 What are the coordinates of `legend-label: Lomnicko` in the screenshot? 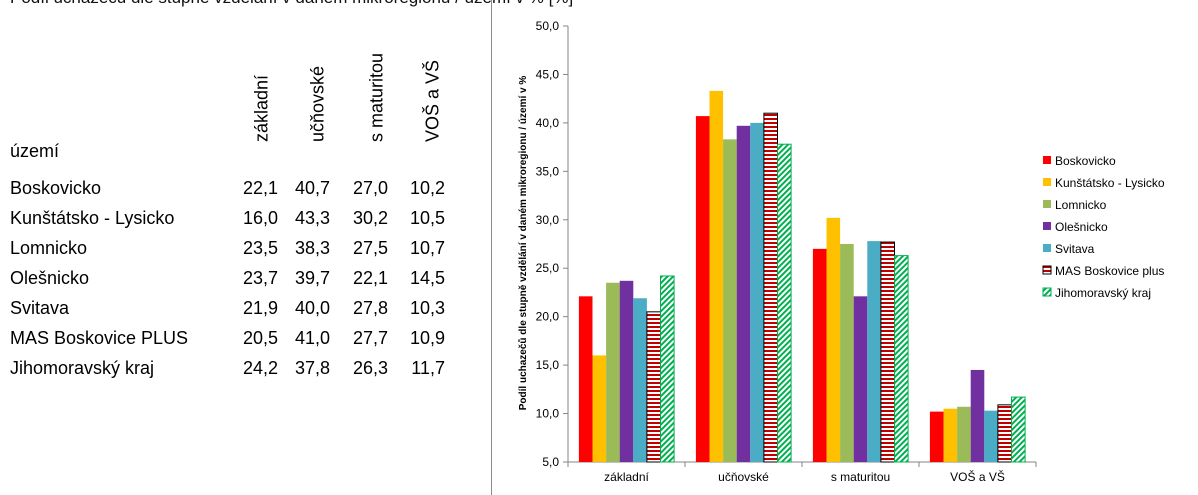 It's located at (1081, 205).